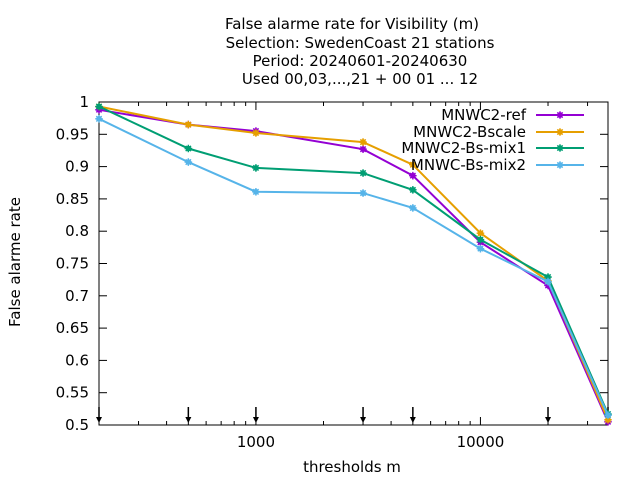 The image size is (640, 480). What do you see at coordinates (72, 328) in the screenshot?
I see `y-tick-label: 0.65` at bounding box center [72, 328].